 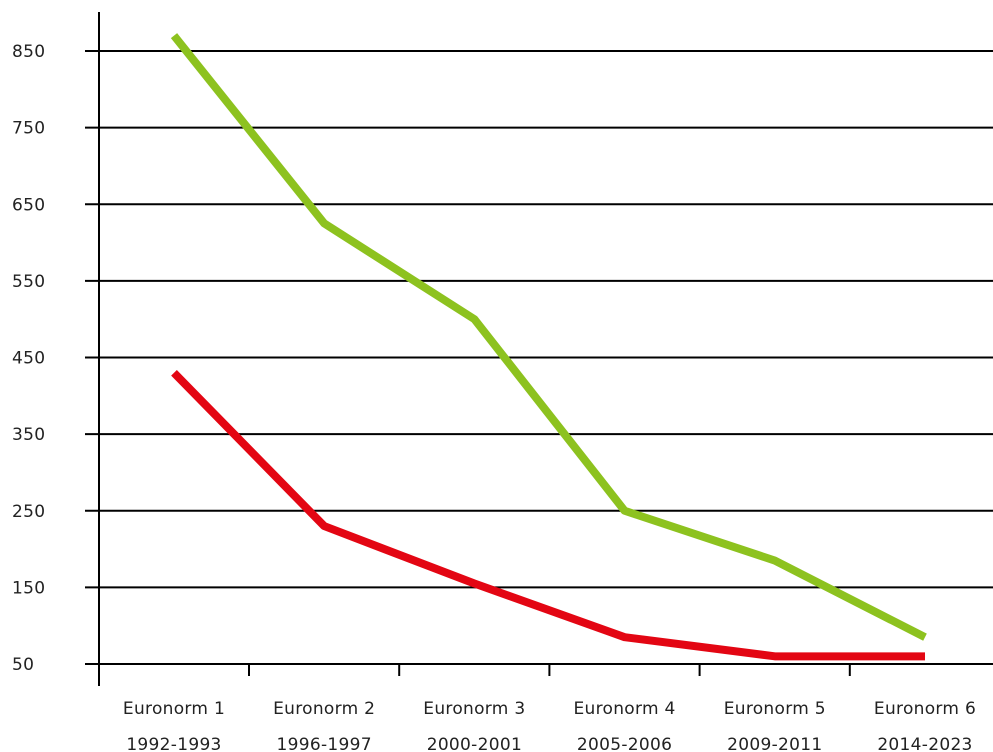 What do you see at coordinates (474, 709) in the screenshot?
I see `x-tick-label-norm: Euronorm 3` at bounding box center [474, 709].